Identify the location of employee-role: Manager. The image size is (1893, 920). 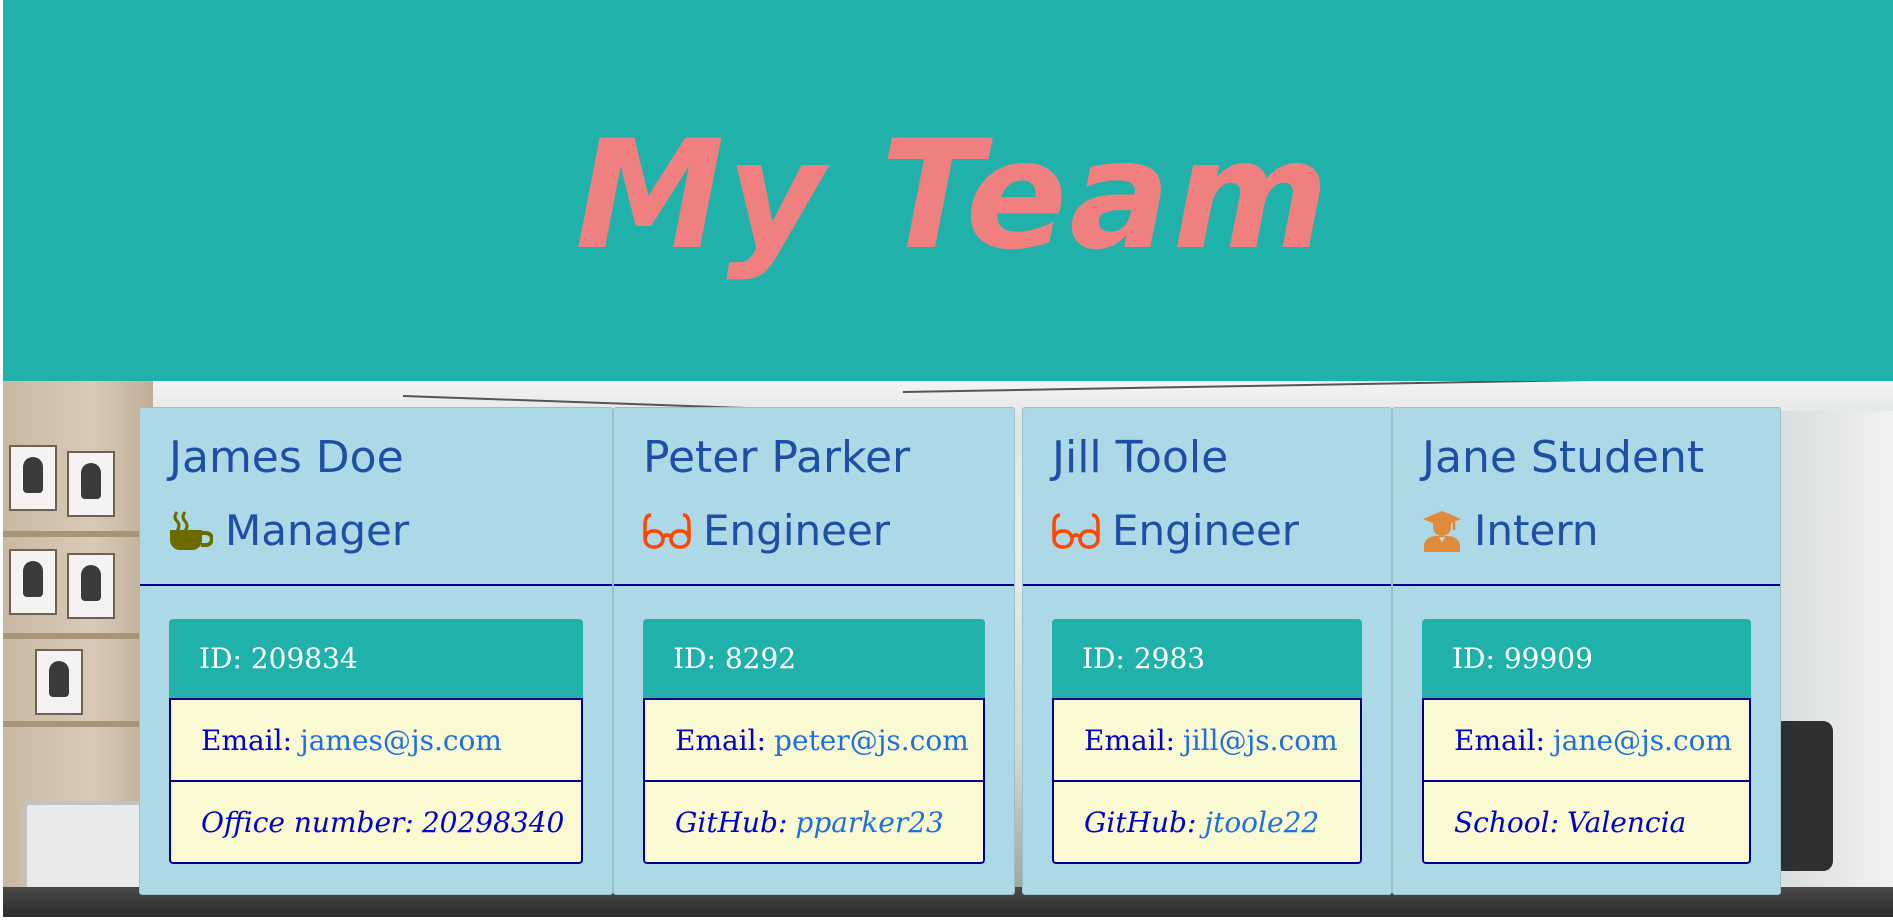
(289, 530).